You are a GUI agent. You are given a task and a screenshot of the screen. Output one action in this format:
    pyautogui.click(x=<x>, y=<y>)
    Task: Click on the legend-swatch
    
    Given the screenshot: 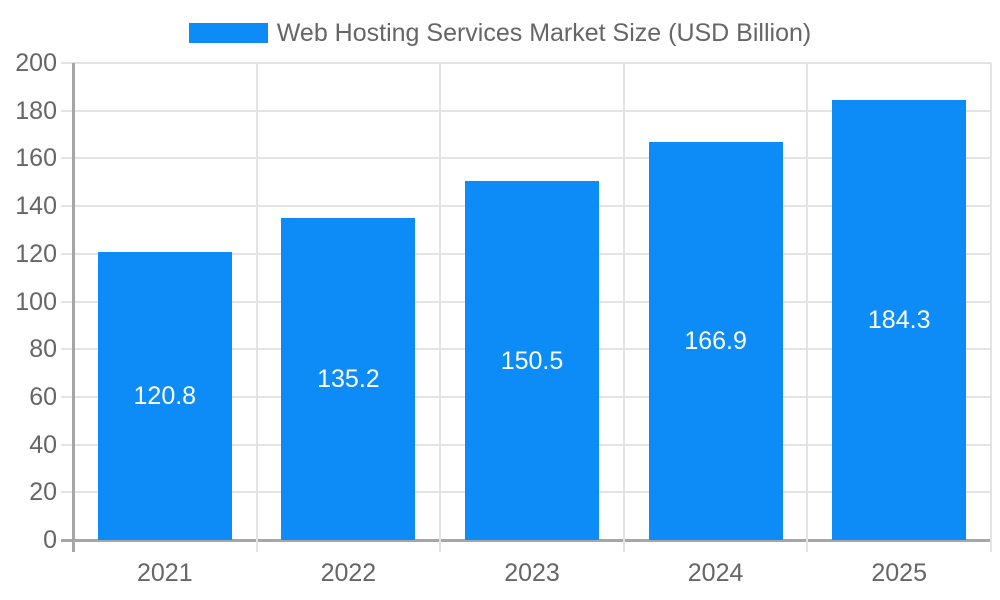 What is the action you would take?
    pyautogui.click(x=228, y=33)
    